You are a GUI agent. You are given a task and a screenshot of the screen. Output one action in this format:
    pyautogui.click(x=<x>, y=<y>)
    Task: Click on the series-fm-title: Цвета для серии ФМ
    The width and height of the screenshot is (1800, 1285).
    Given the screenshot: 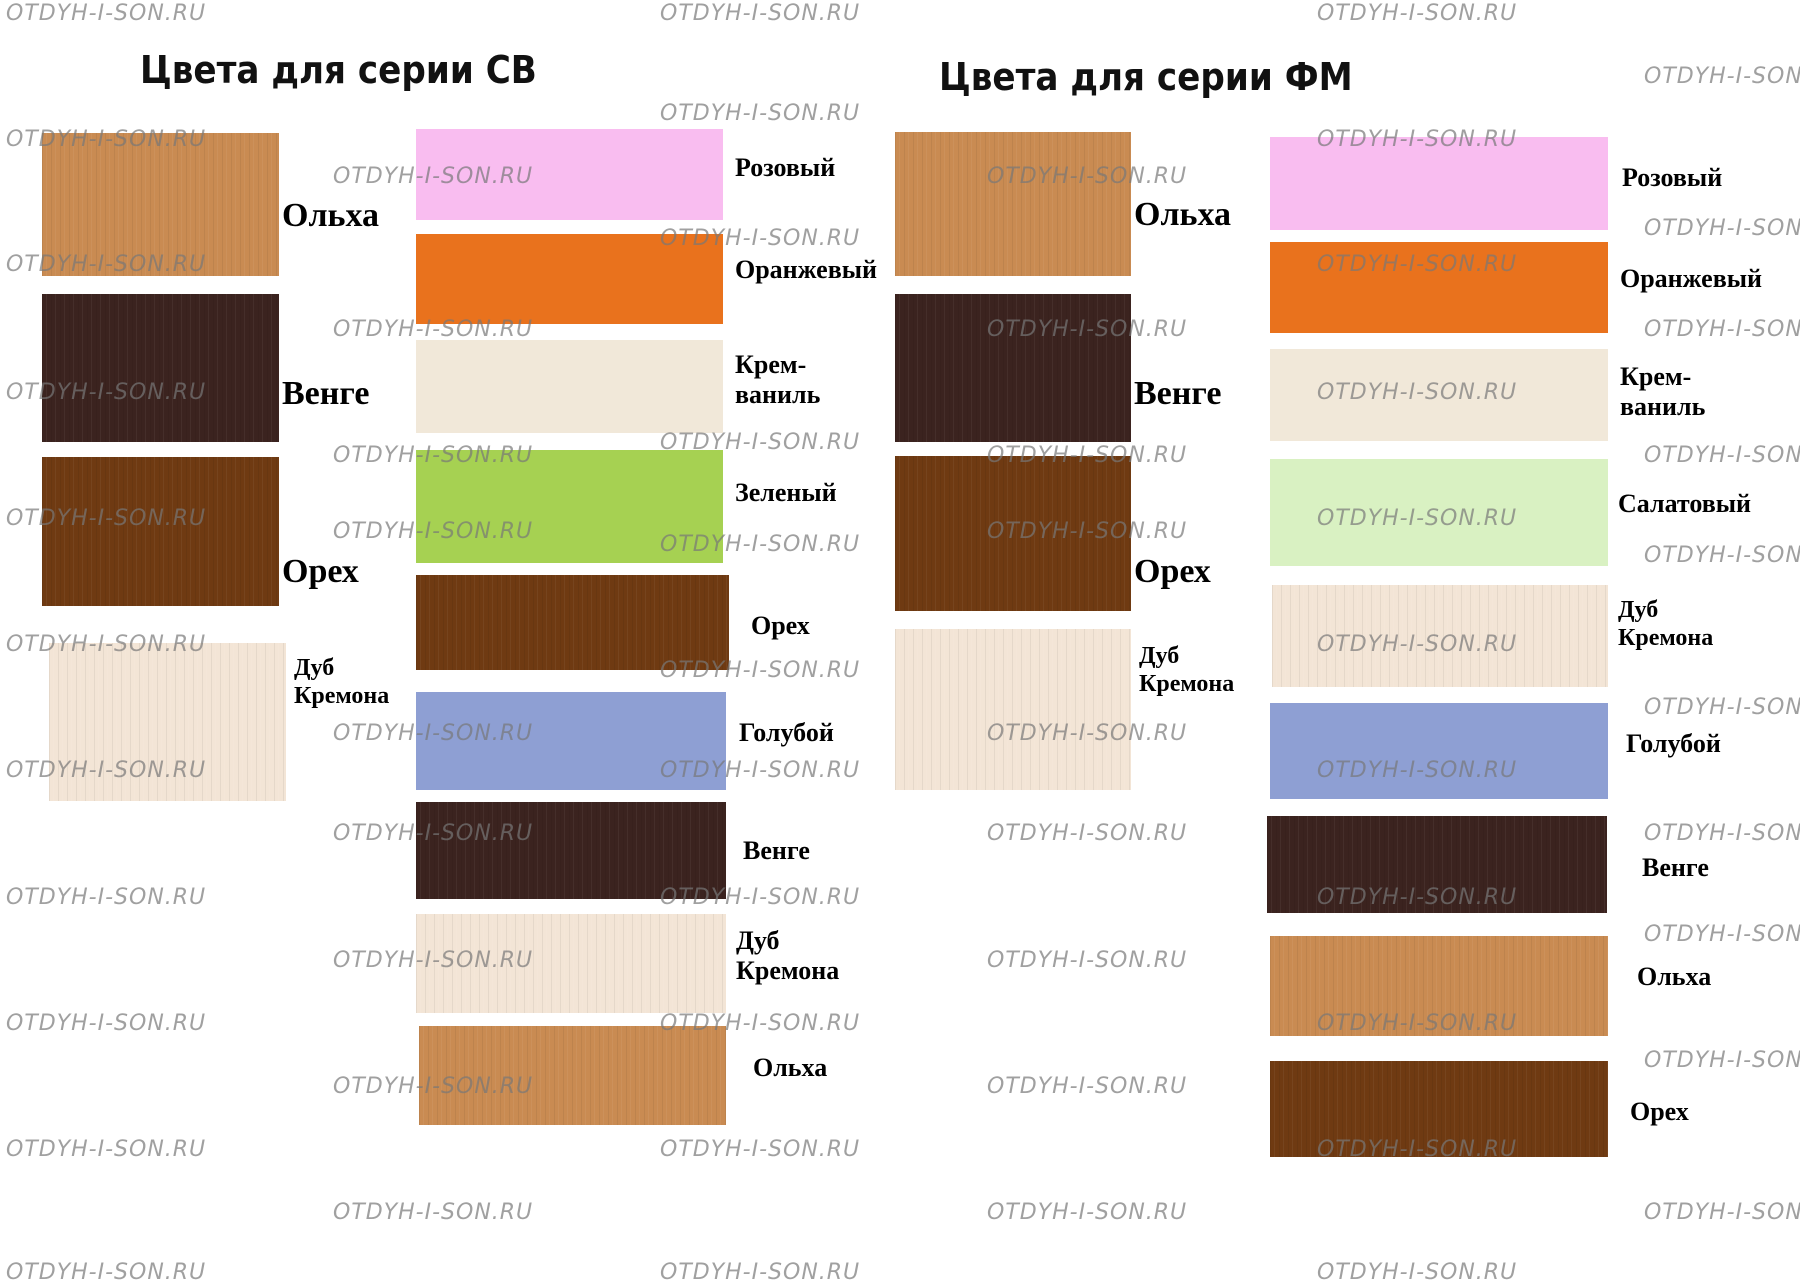 What is the action you would take?
    pyautogui.click(x=1146, y=77)
    